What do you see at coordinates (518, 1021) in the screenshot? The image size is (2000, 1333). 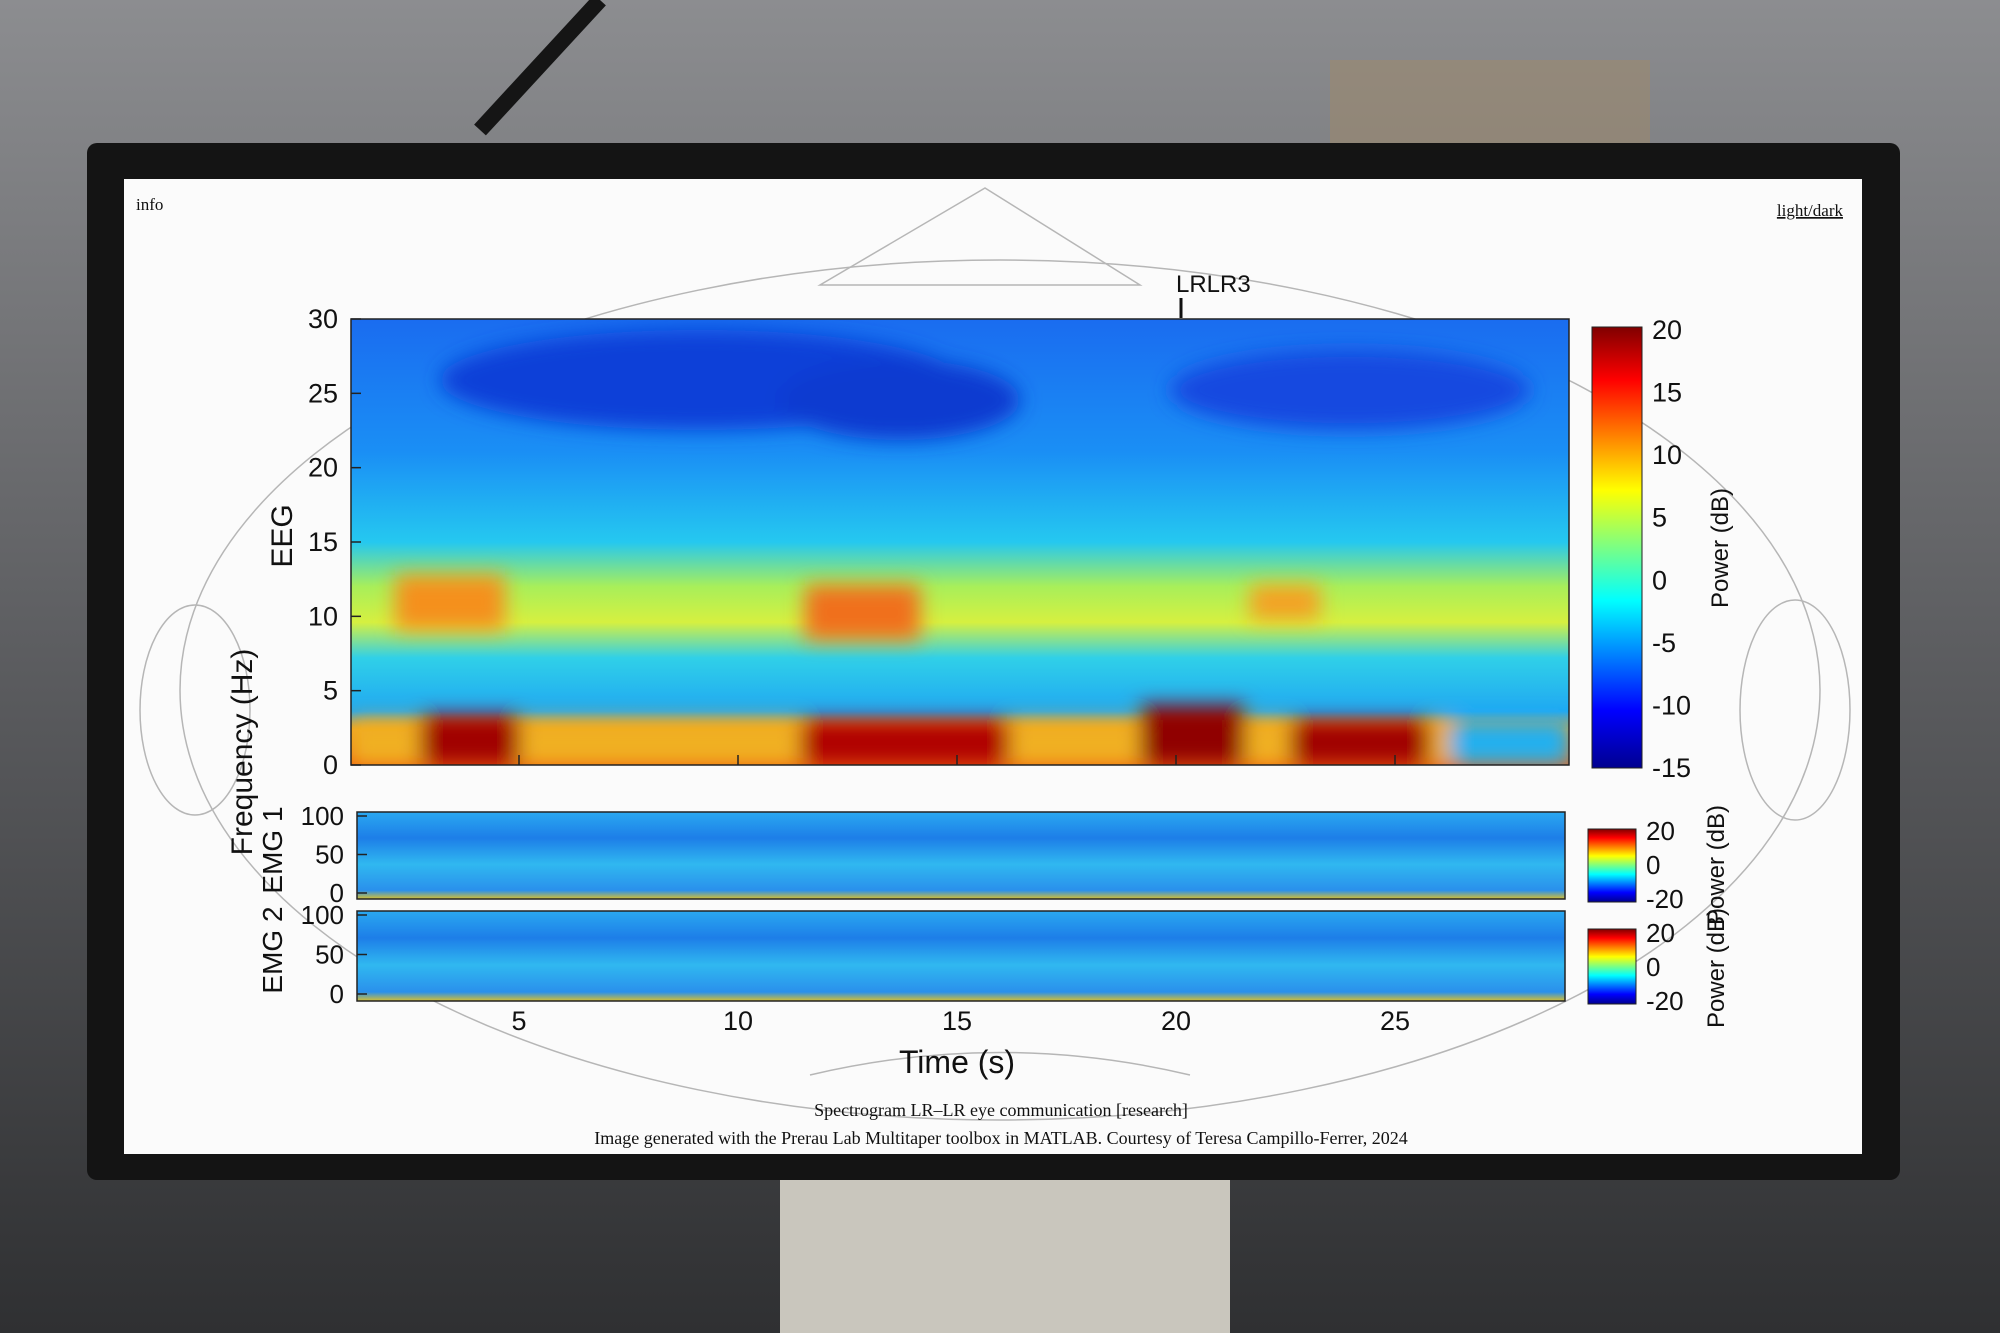 I see `x-tick-label: 5` at bounding box center [518, 1021].